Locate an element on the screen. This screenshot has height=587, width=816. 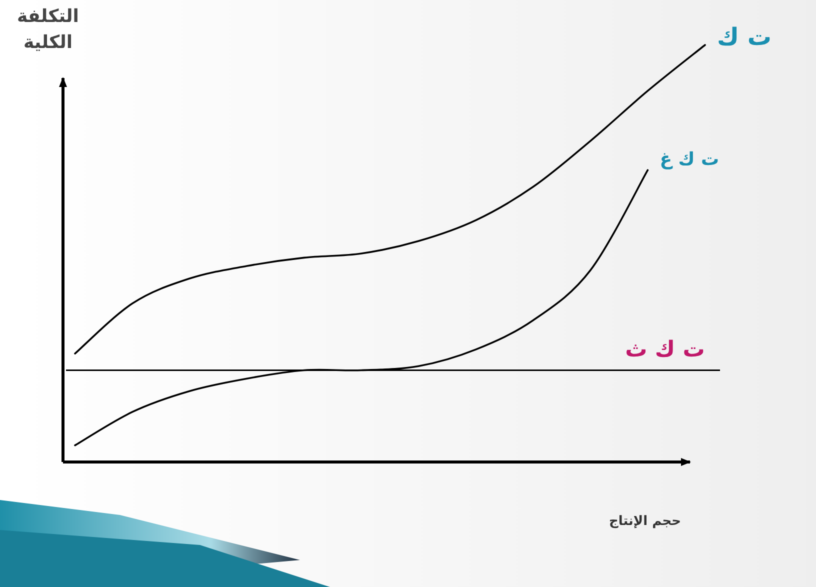
ref-line-label: ت ك ث is located at coordinates (665, 349).